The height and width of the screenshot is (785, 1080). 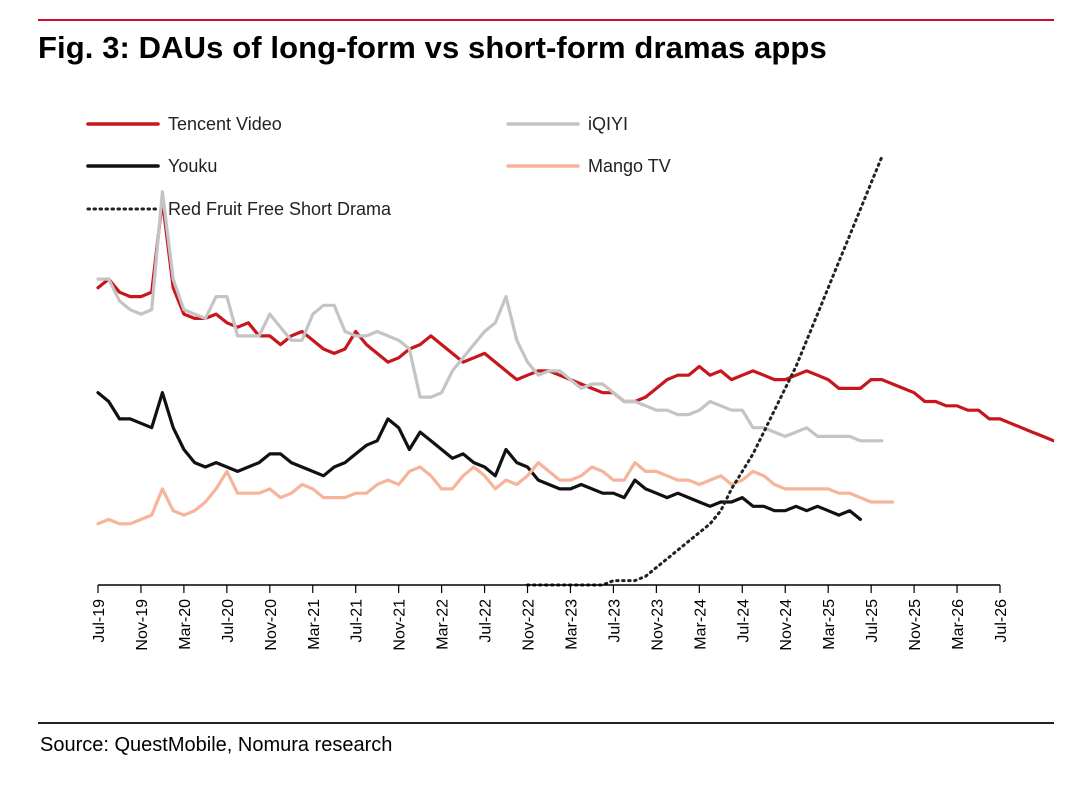 What do you see at coordinates (614, 621) in the screenshot?
I see `x-tick-label: Jul-23` at bounding box center [614, 621].